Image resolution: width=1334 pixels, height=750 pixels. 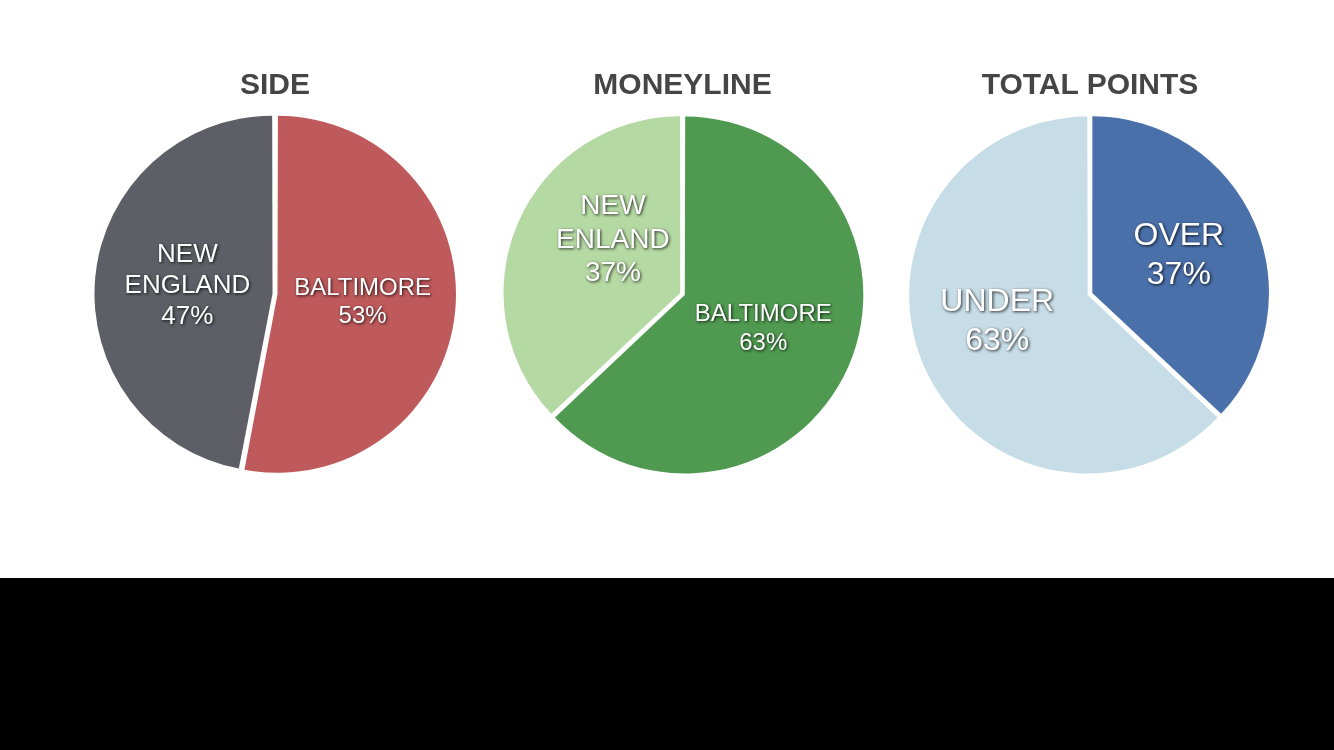 What do you see at coordinates (187, 315) in the screenshot?
I see `data-label: 47%` at bounding box center [187, 315].